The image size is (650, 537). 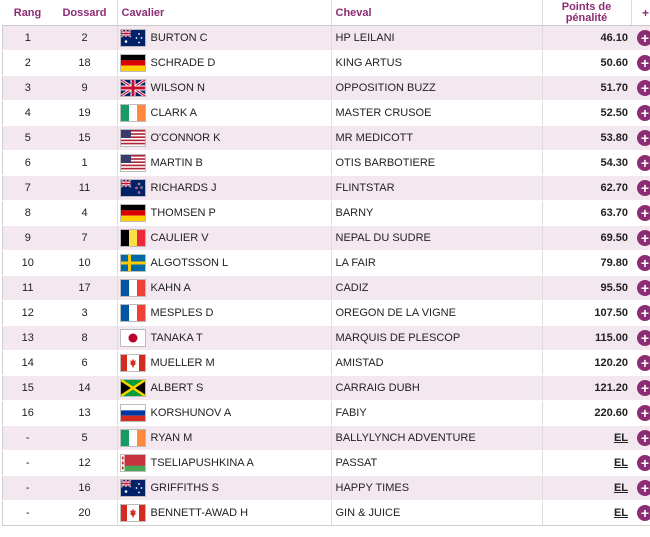 I want to click on cheval-cell: OPPOSITION BUZZ, so click(x=436, y=88).